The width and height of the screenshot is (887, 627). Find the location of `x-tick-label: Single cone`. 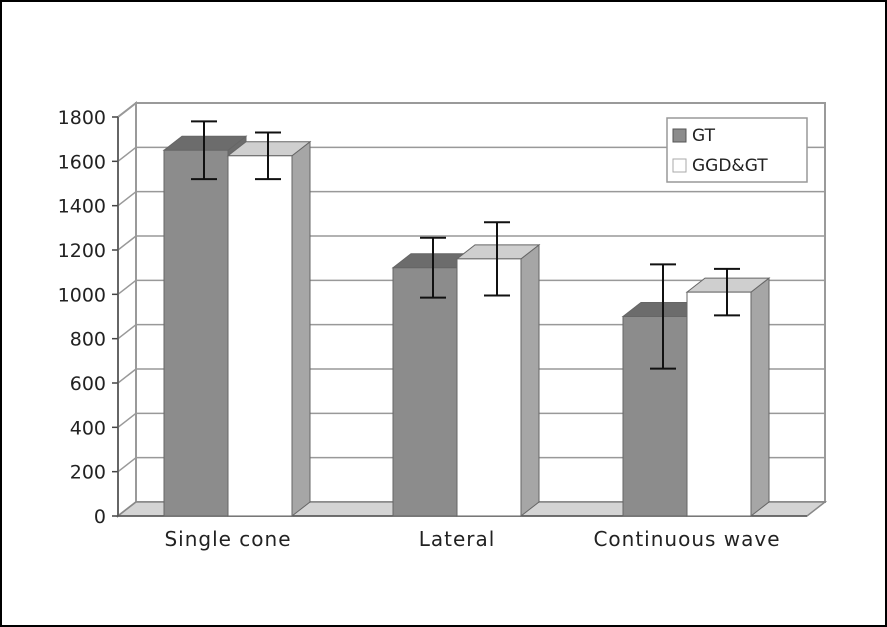

x-tick-label: Single cone is located at coordinates (227, 539).